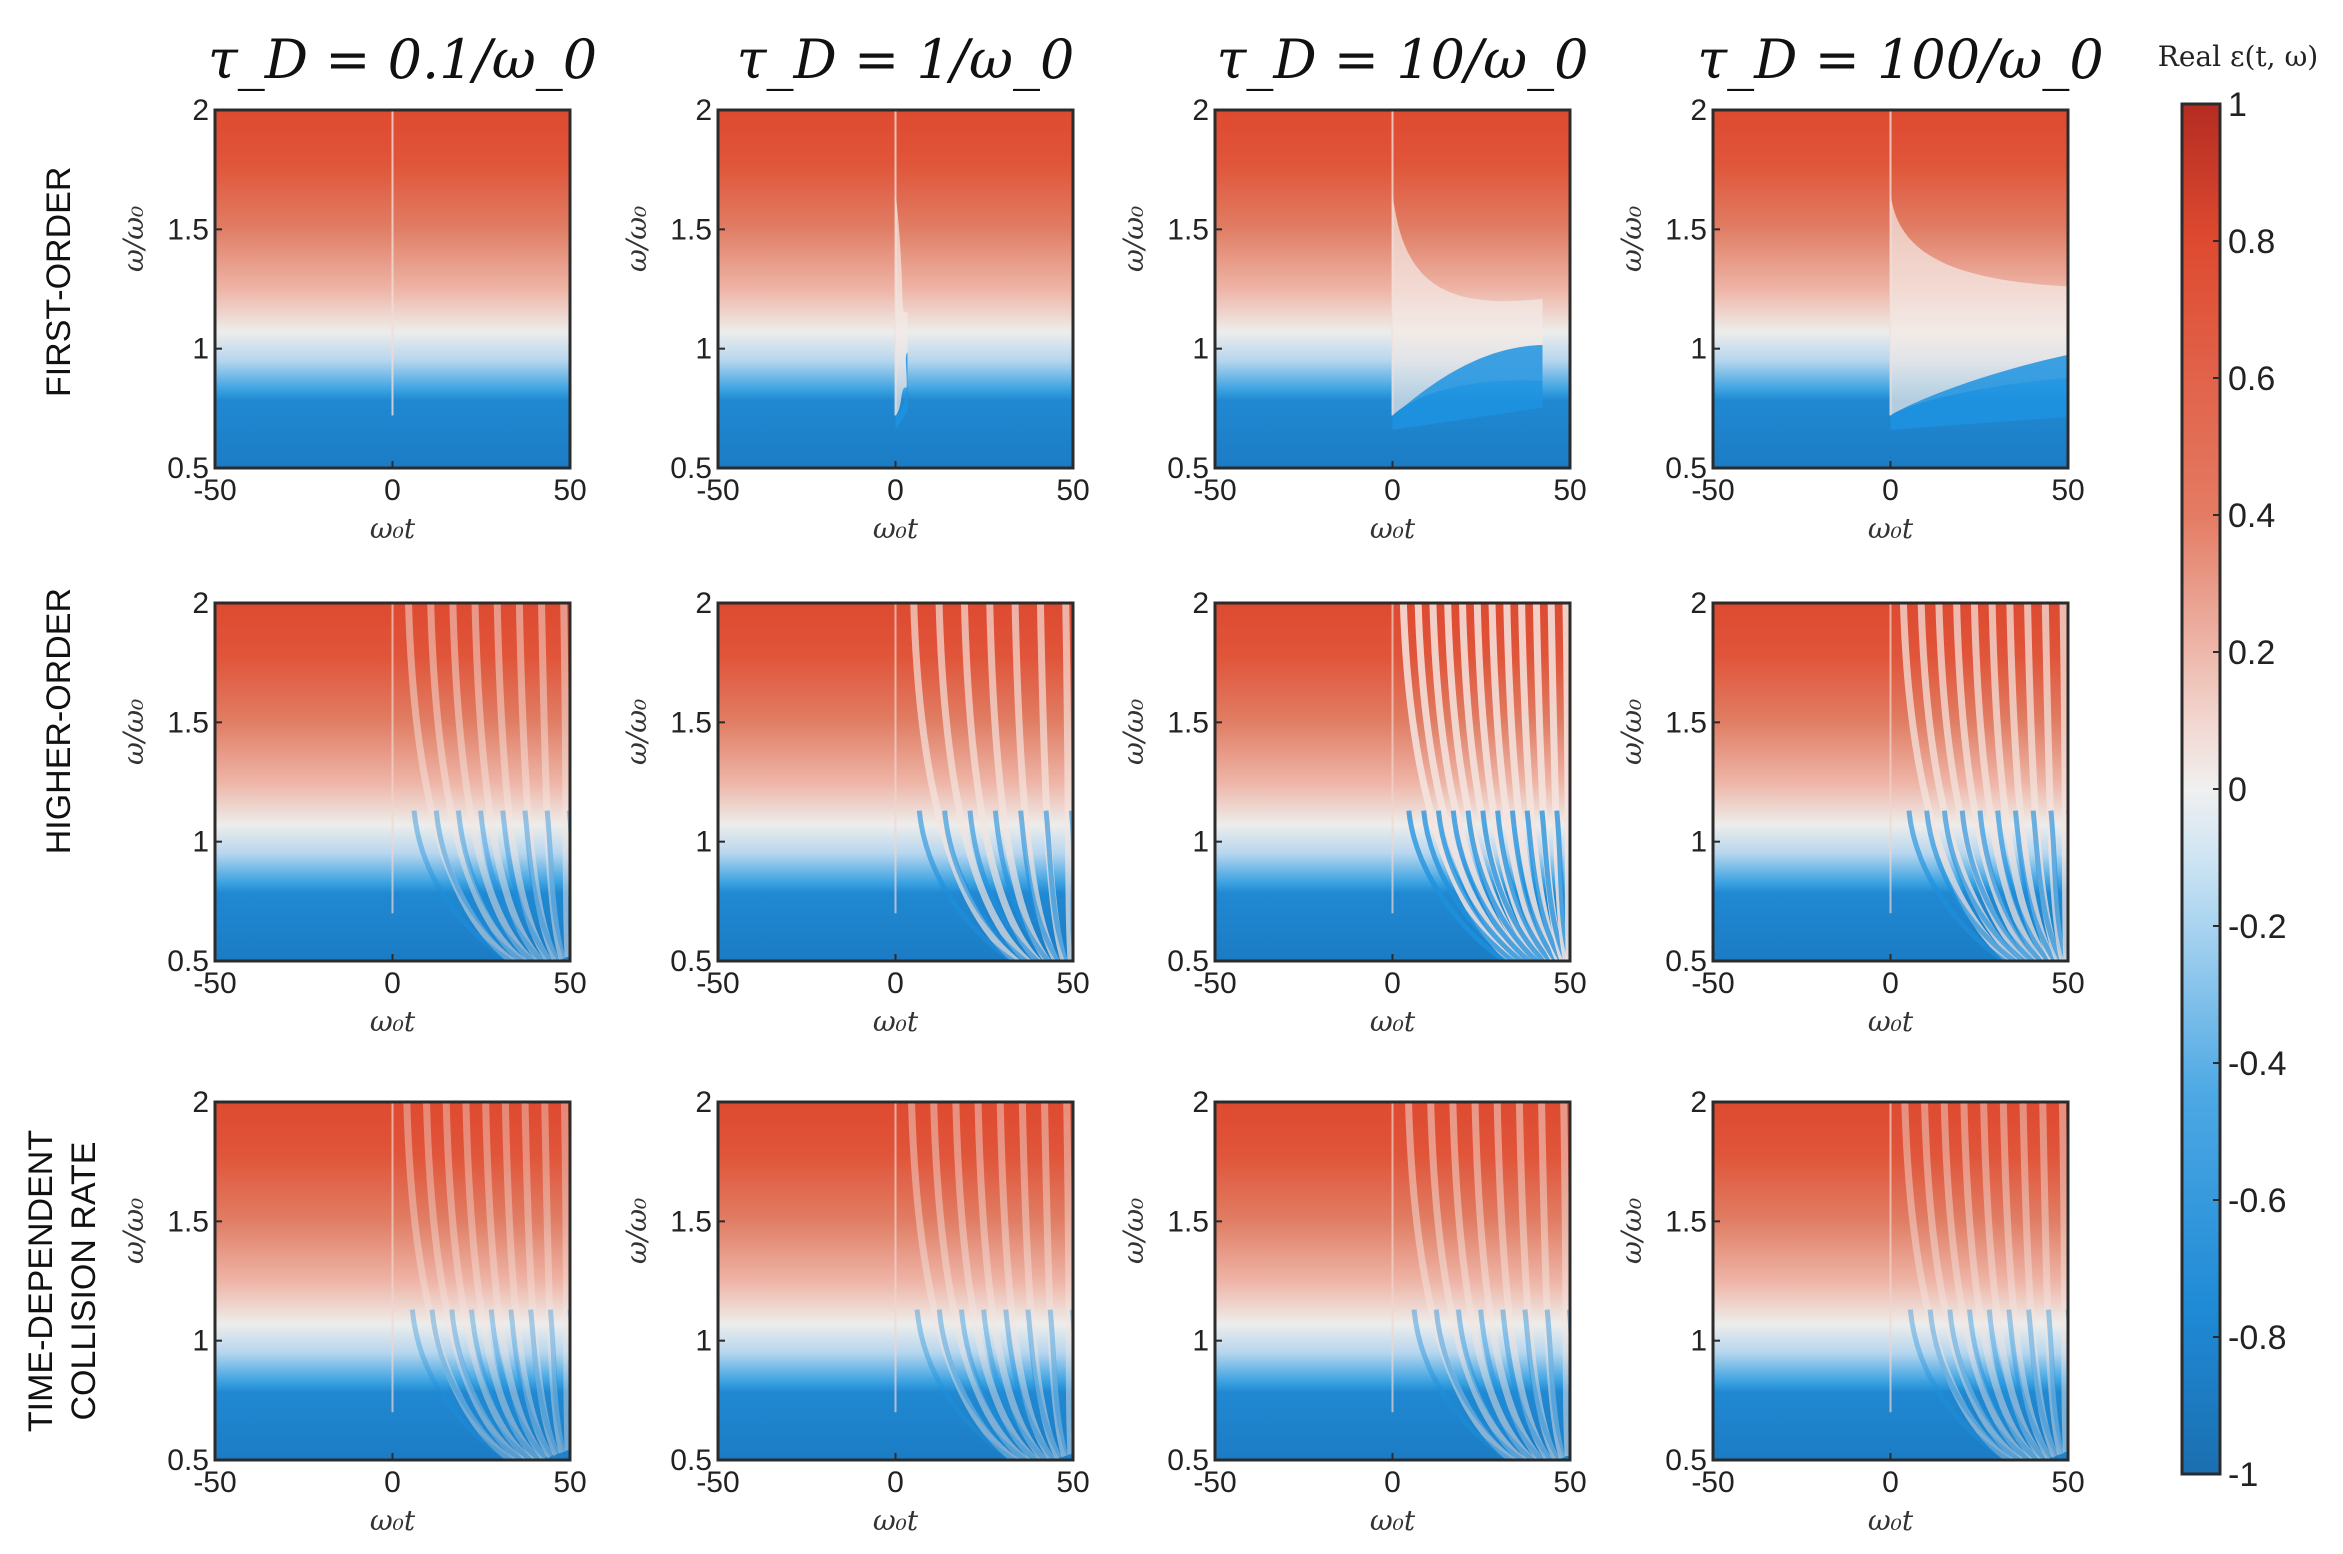 The width and height of the screenshot is (2343, 1554). I want to click on row-label: TIME-DEPENDENT, so click(41, 1281).